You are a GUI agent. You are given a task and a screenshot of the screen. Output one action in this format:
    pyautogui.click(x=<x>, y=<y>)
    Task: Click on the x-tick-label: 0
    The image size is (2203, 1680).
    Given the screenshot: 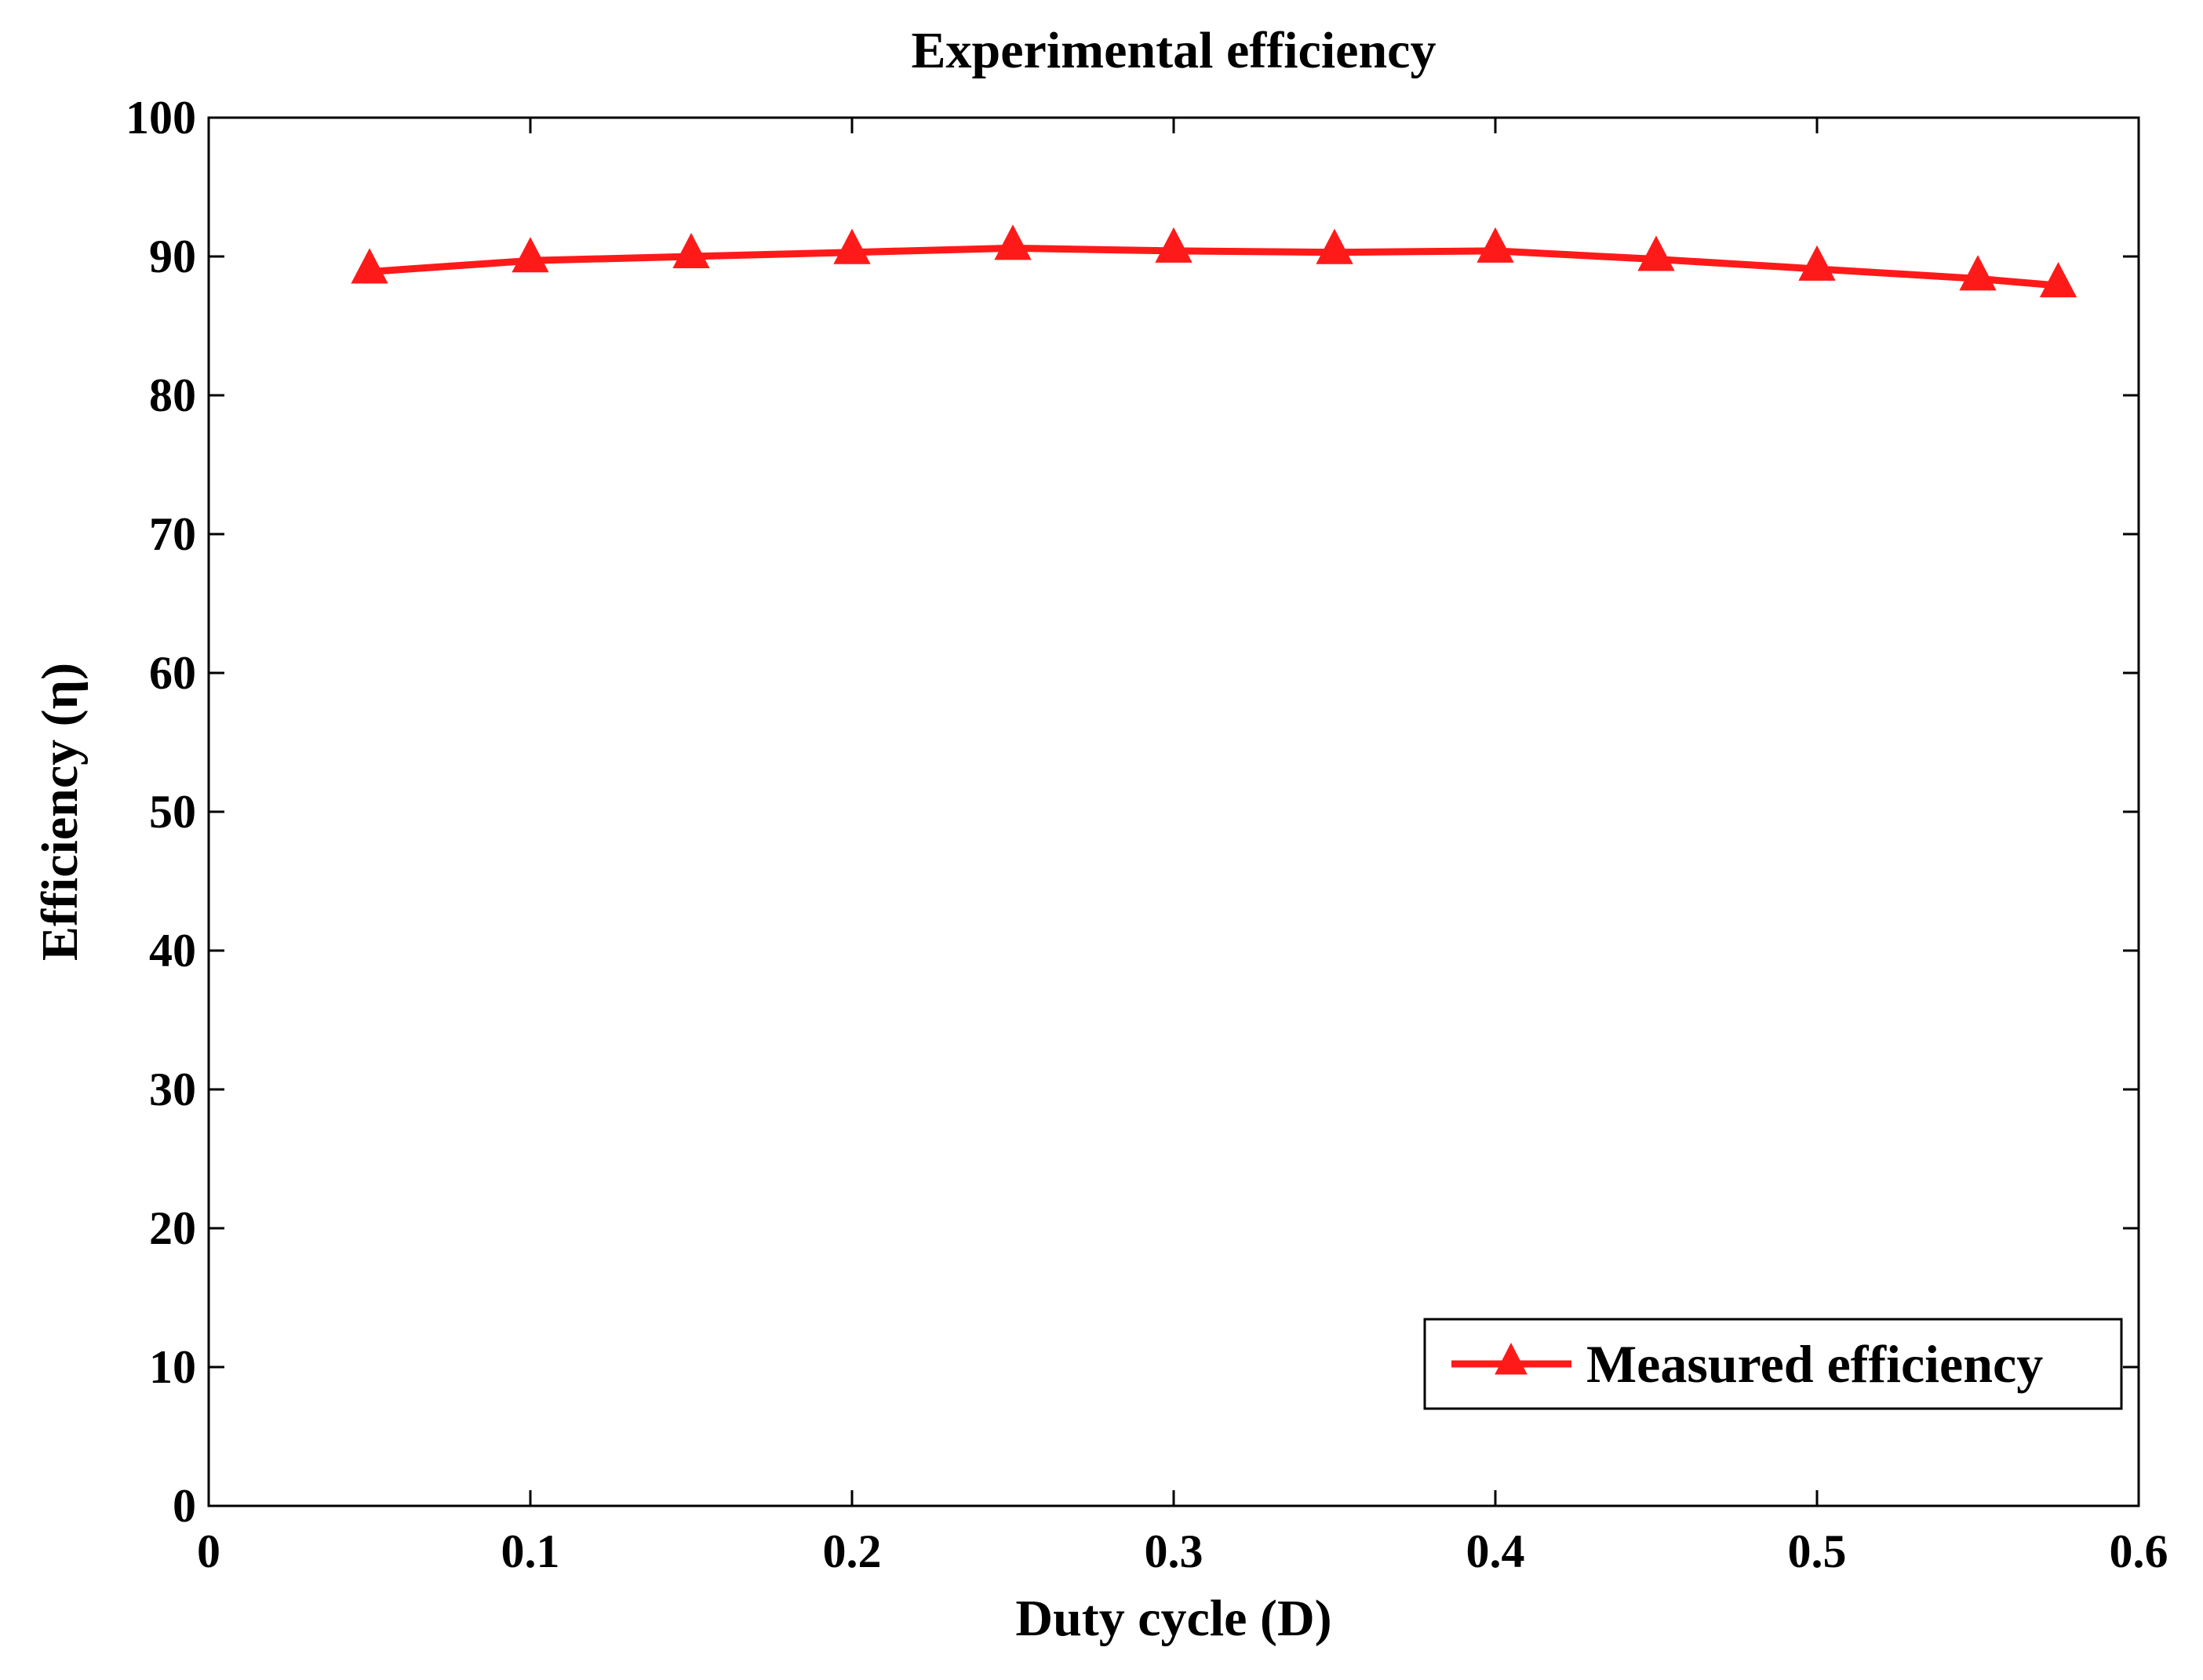 What is the action you would take?
    pyautogui.click(x=209, y=1551)
    